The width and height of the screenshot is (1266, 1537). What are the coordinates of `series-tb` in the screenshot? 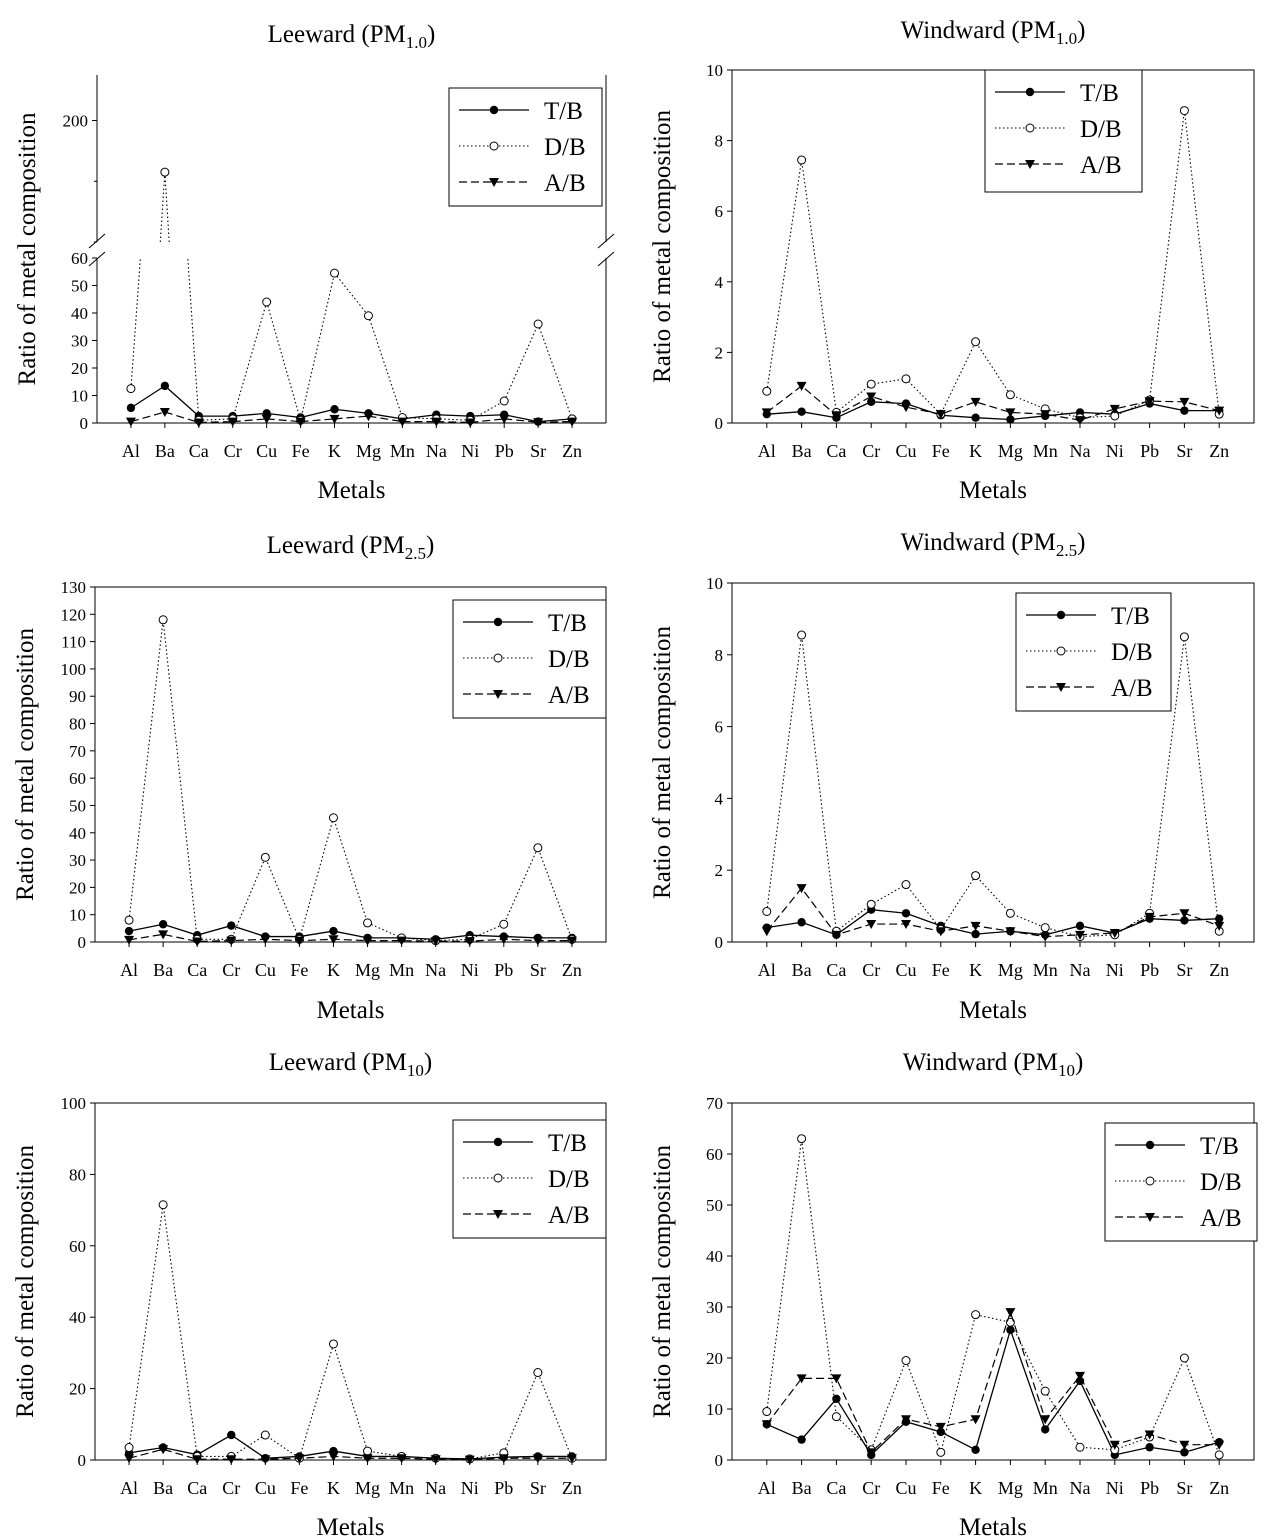 It's located at (993, 1392).